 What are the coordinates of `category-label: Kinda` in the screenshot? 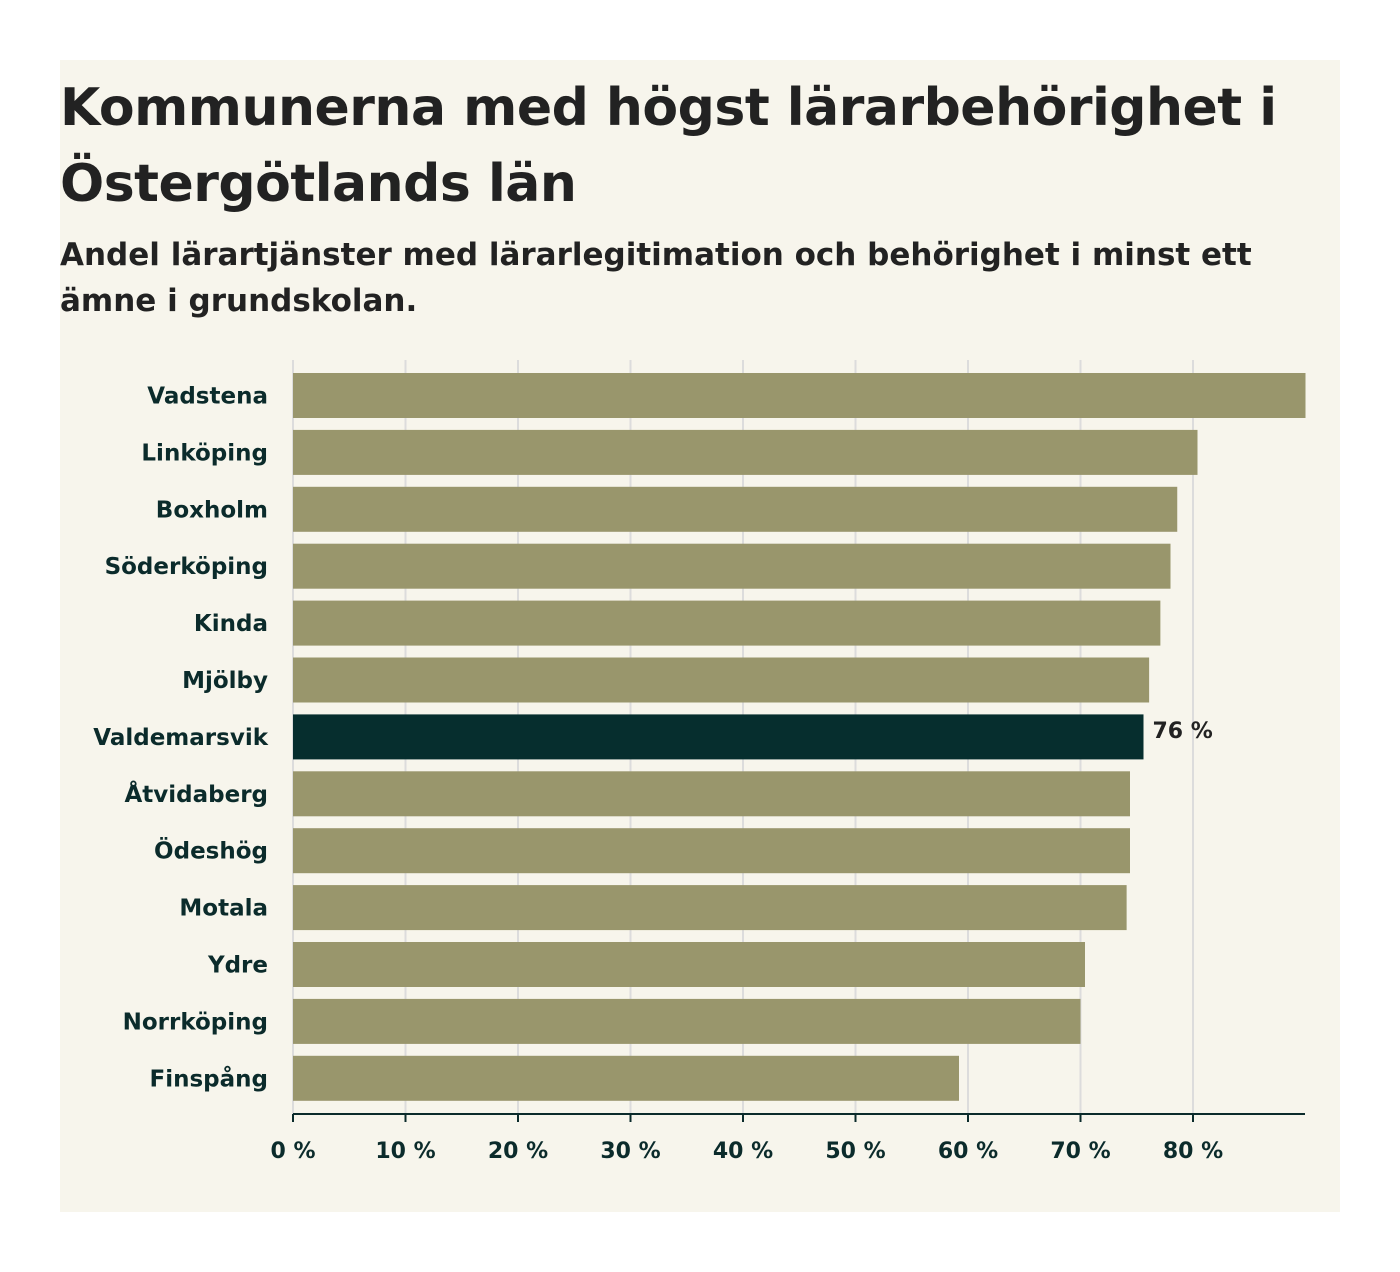 It's located at (231, 624).